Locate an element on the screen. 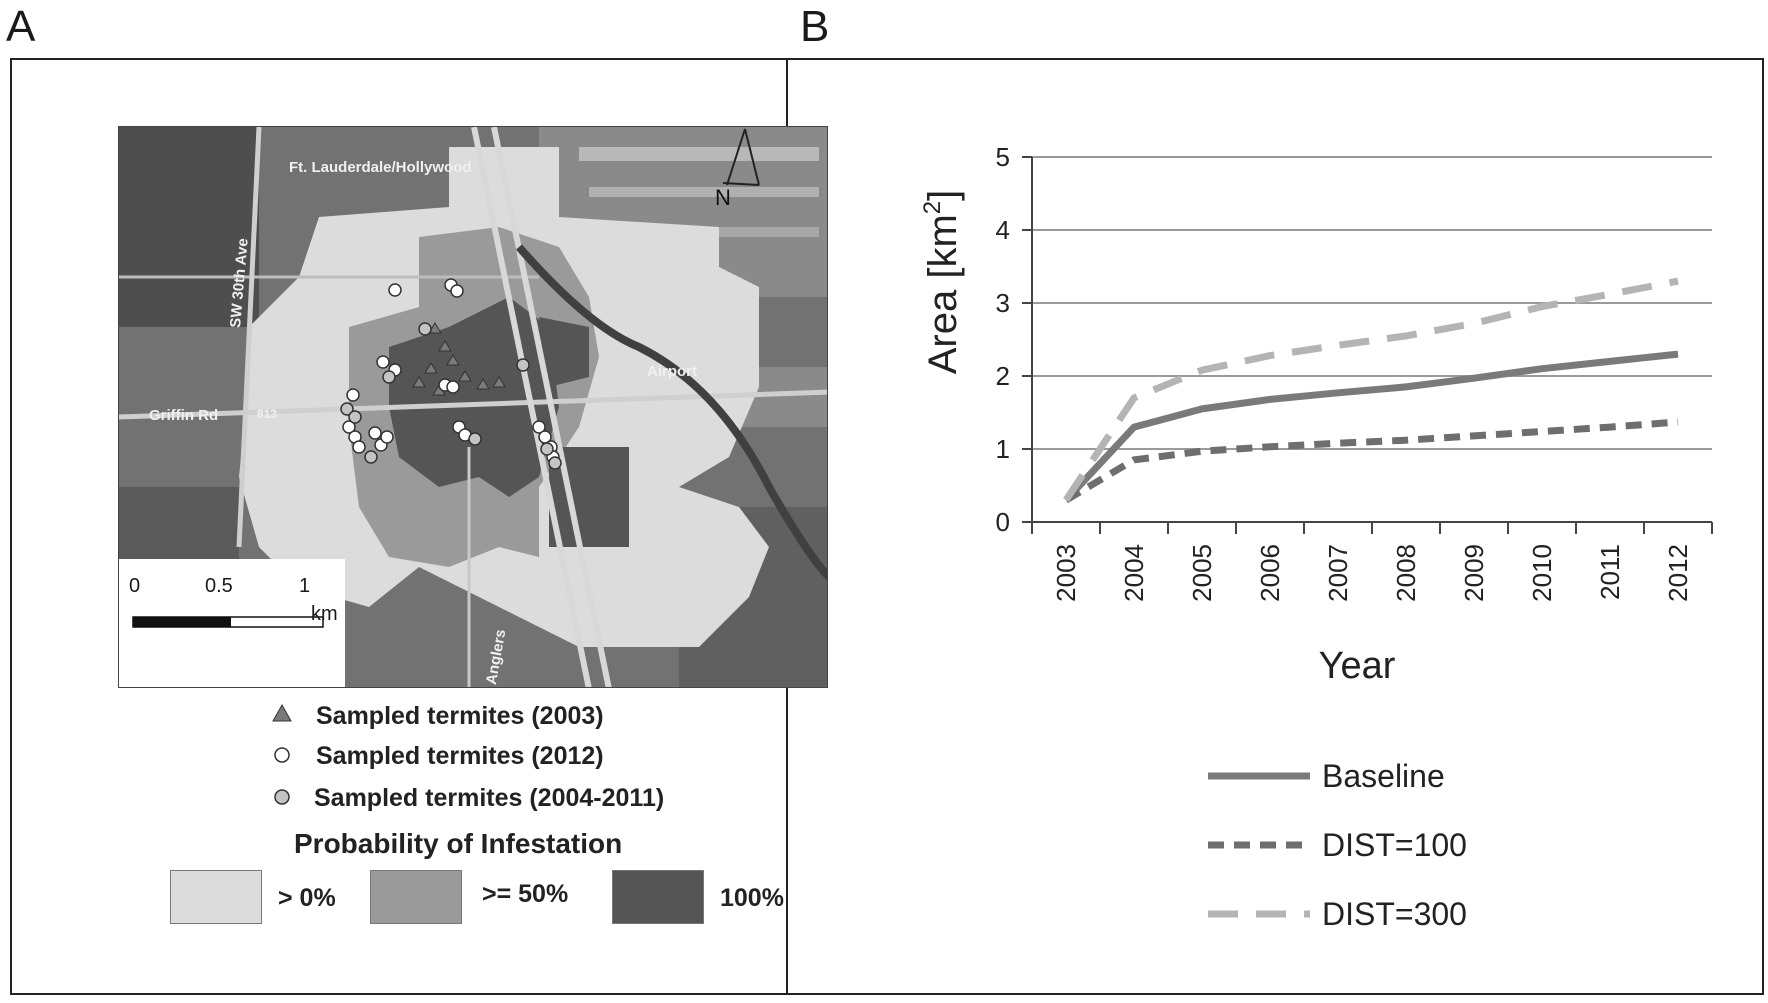  panel-b-letter: B is located at coordinates (815, 26).